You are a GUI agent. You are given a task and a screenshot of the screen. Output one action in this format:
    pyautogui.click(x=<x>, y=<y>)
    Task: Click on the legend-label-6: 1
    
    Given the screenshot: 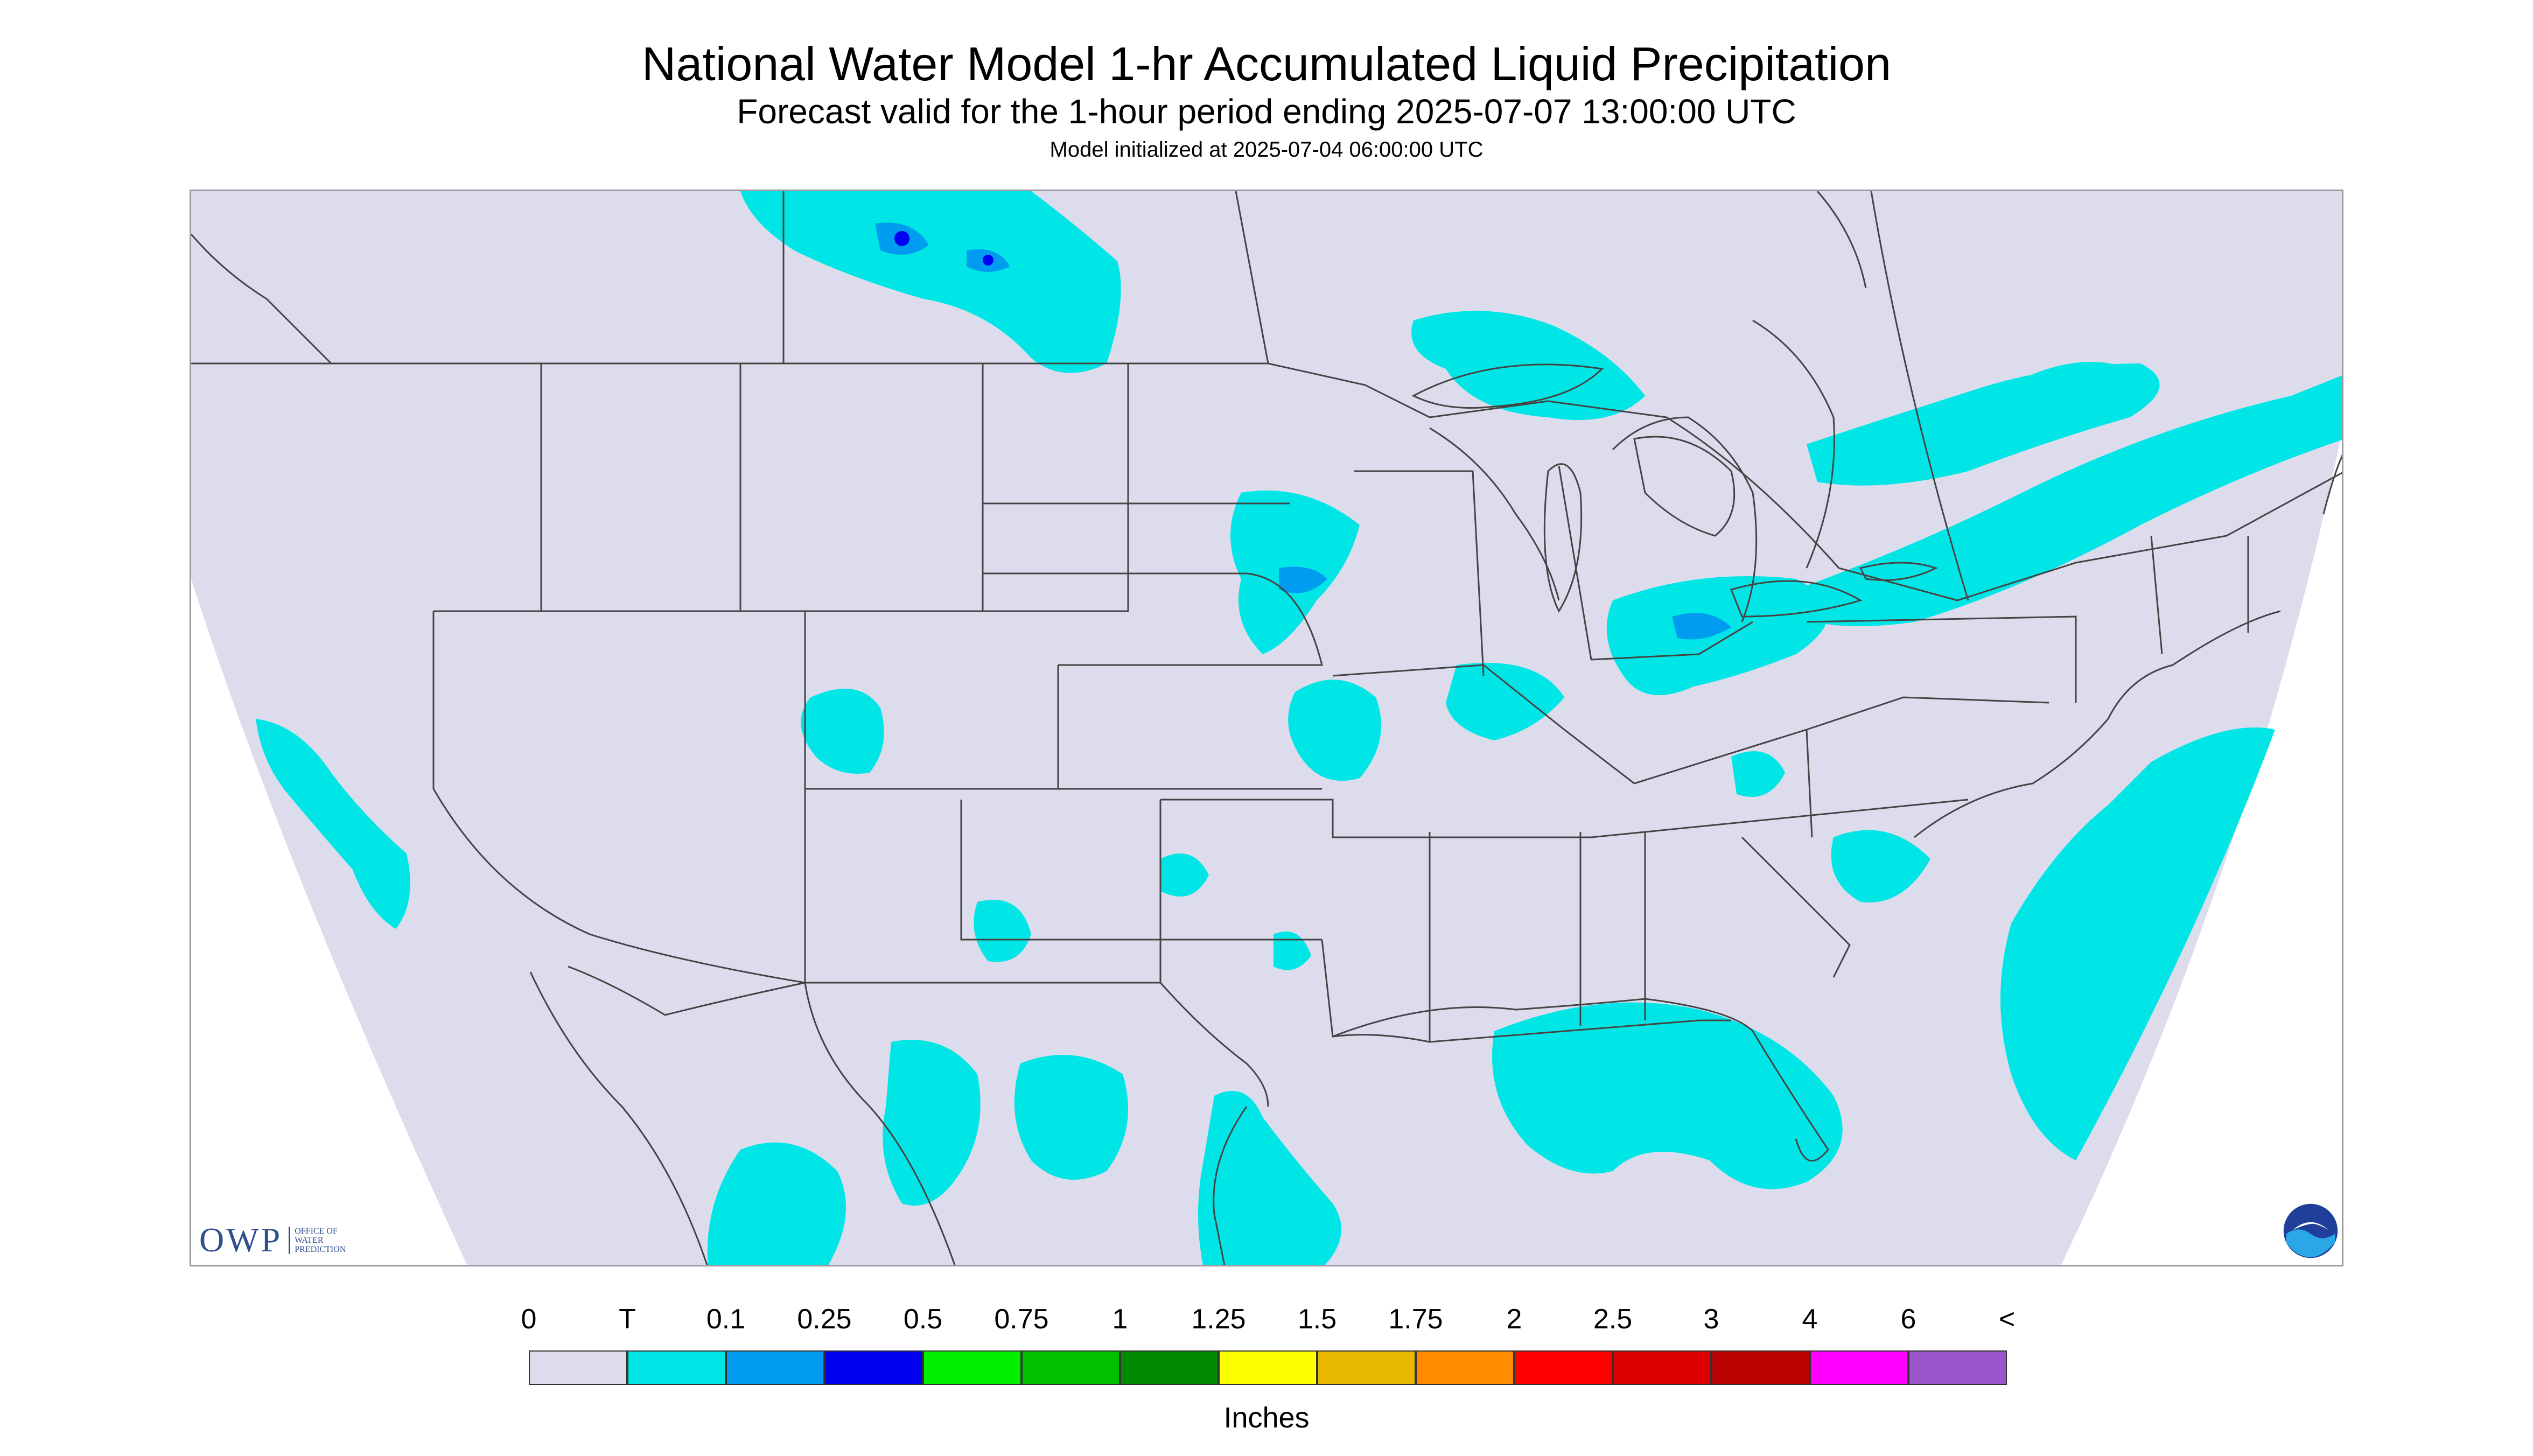 What is the action you would take?
    pyautogui.click(x=1120, y=1319)
    